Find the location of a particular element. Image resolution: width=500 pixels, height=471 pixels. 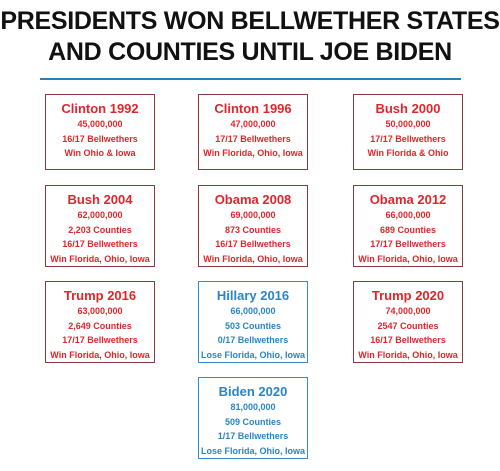

card-votes: 63,000,000 is located at coordinates (100, 311).